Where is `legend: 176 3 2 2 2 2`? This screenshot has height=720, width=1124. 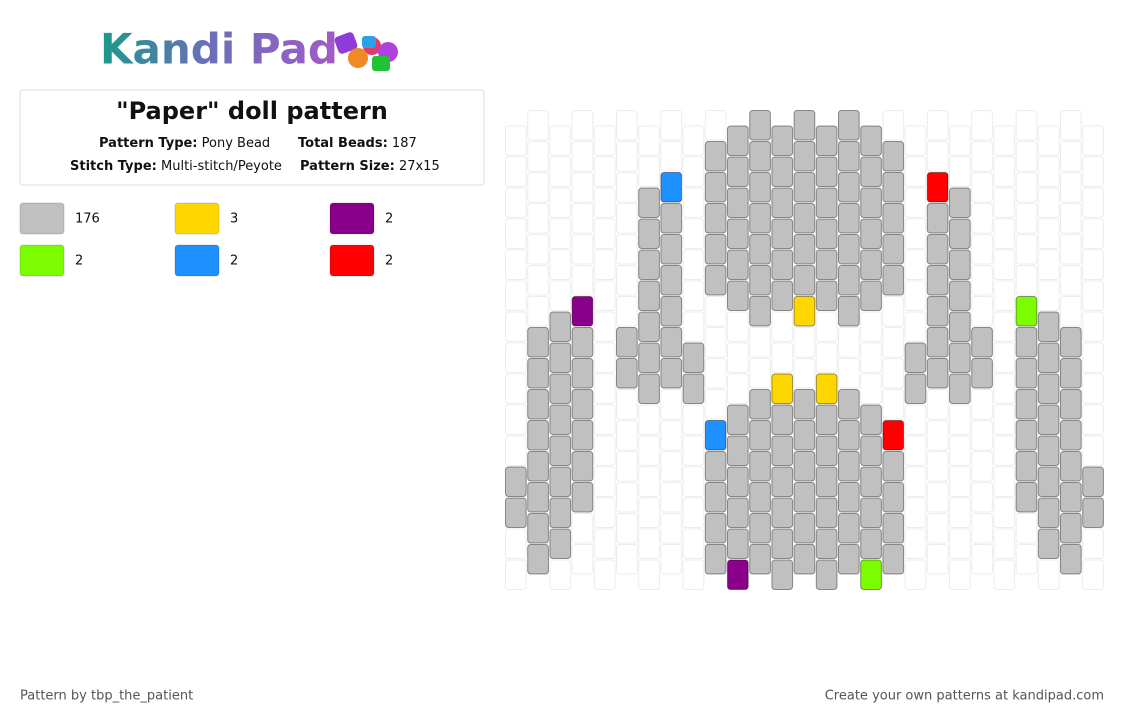 legend: 176 3 2 2 2 2 is located at coordinates (206, 239).